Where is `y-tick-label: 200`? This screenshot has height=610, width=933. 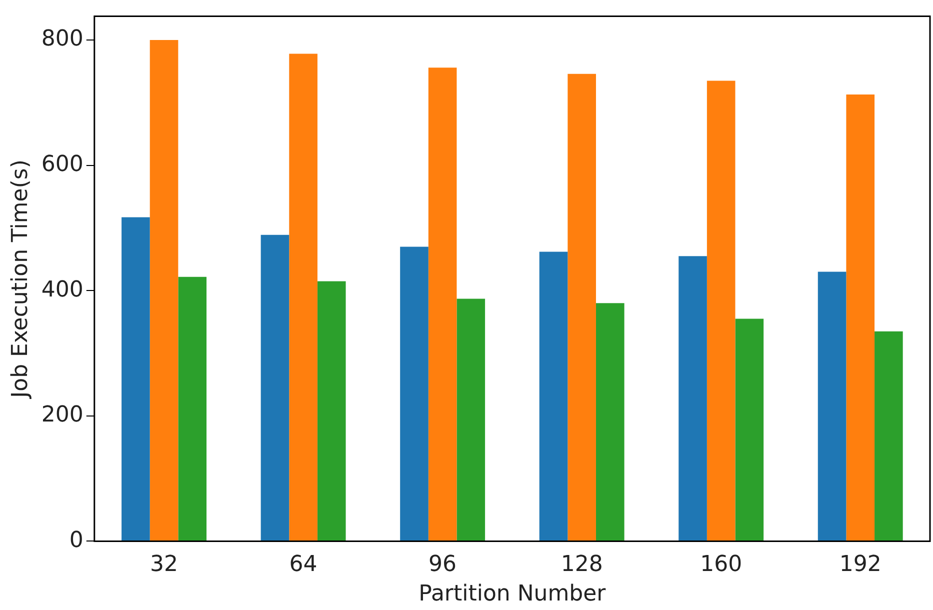 y-tick-label: 200 is located at coordinates (62, 415).